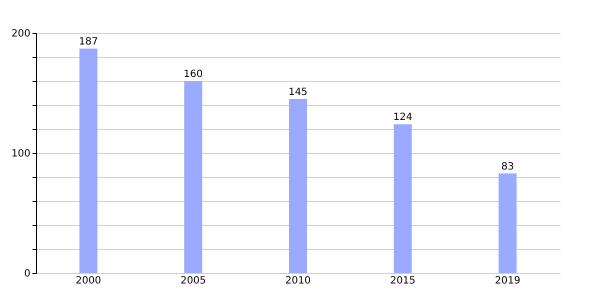 This screenshot has width=600, height=300. What do you see at coordinates (193, 74) in the screenshot?
I see `data-label: 160` at bounding box center [193, 74].